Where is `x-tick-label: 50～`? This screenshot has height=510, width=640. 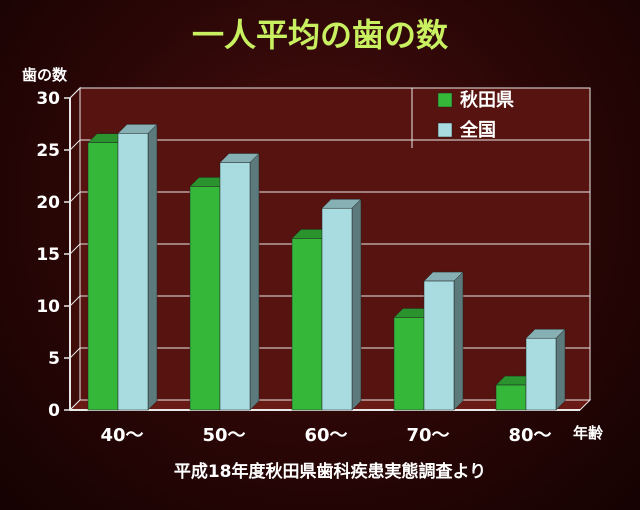
x-tick-label: 50～ is located at coordinates (223, 435).